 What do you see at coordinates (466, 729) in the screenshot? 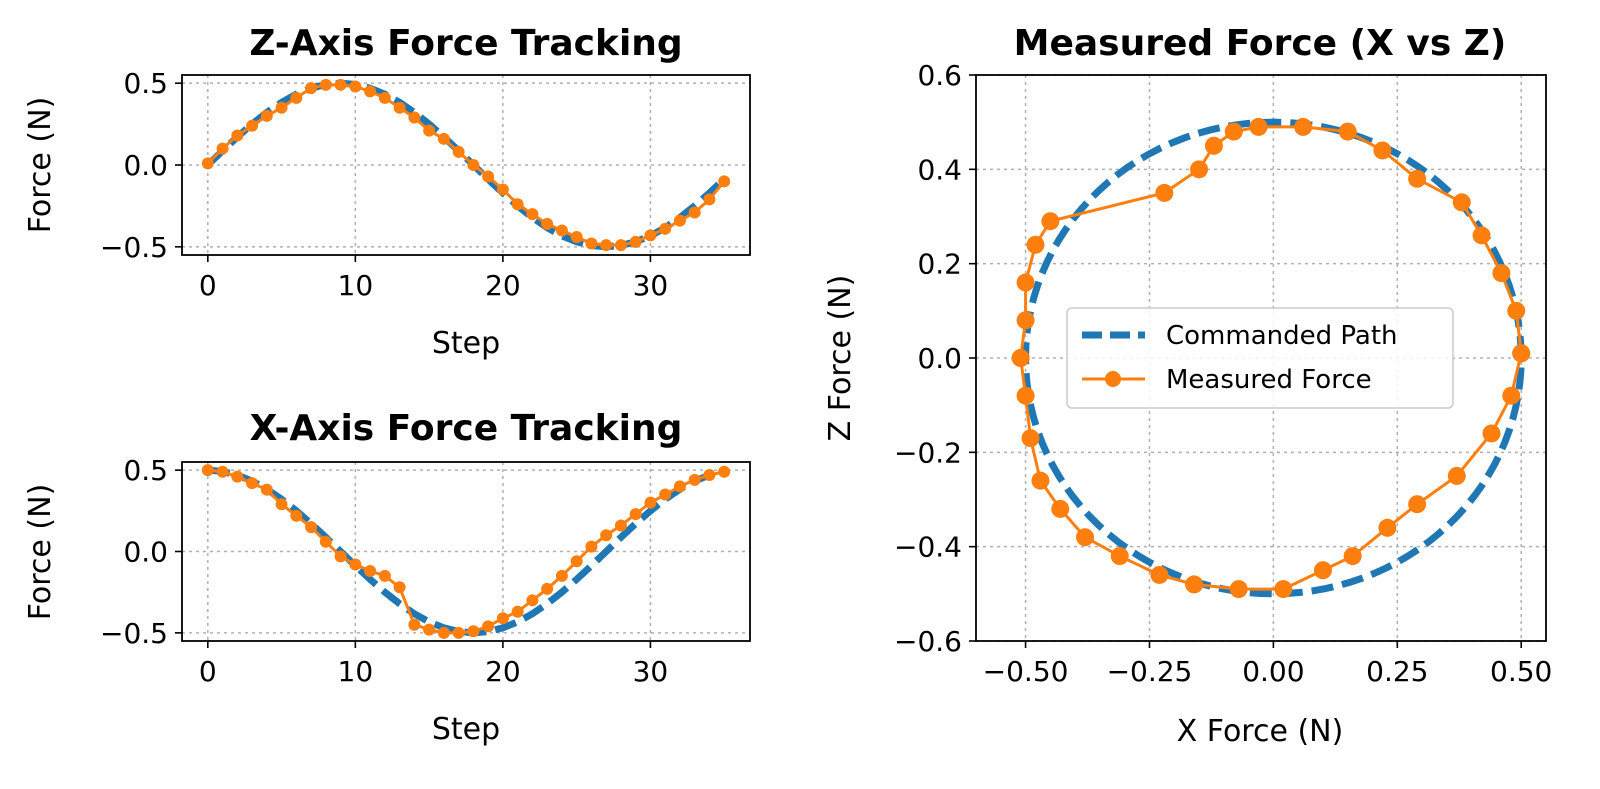
I see `x-axis-chart-xlabel: Step` at bounding box center [466, 729].